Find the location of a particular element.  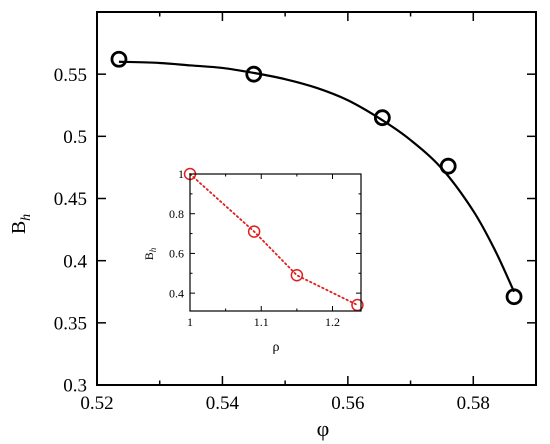

main-y-tick-label: 0.55 is located at coordinates (70, 75).